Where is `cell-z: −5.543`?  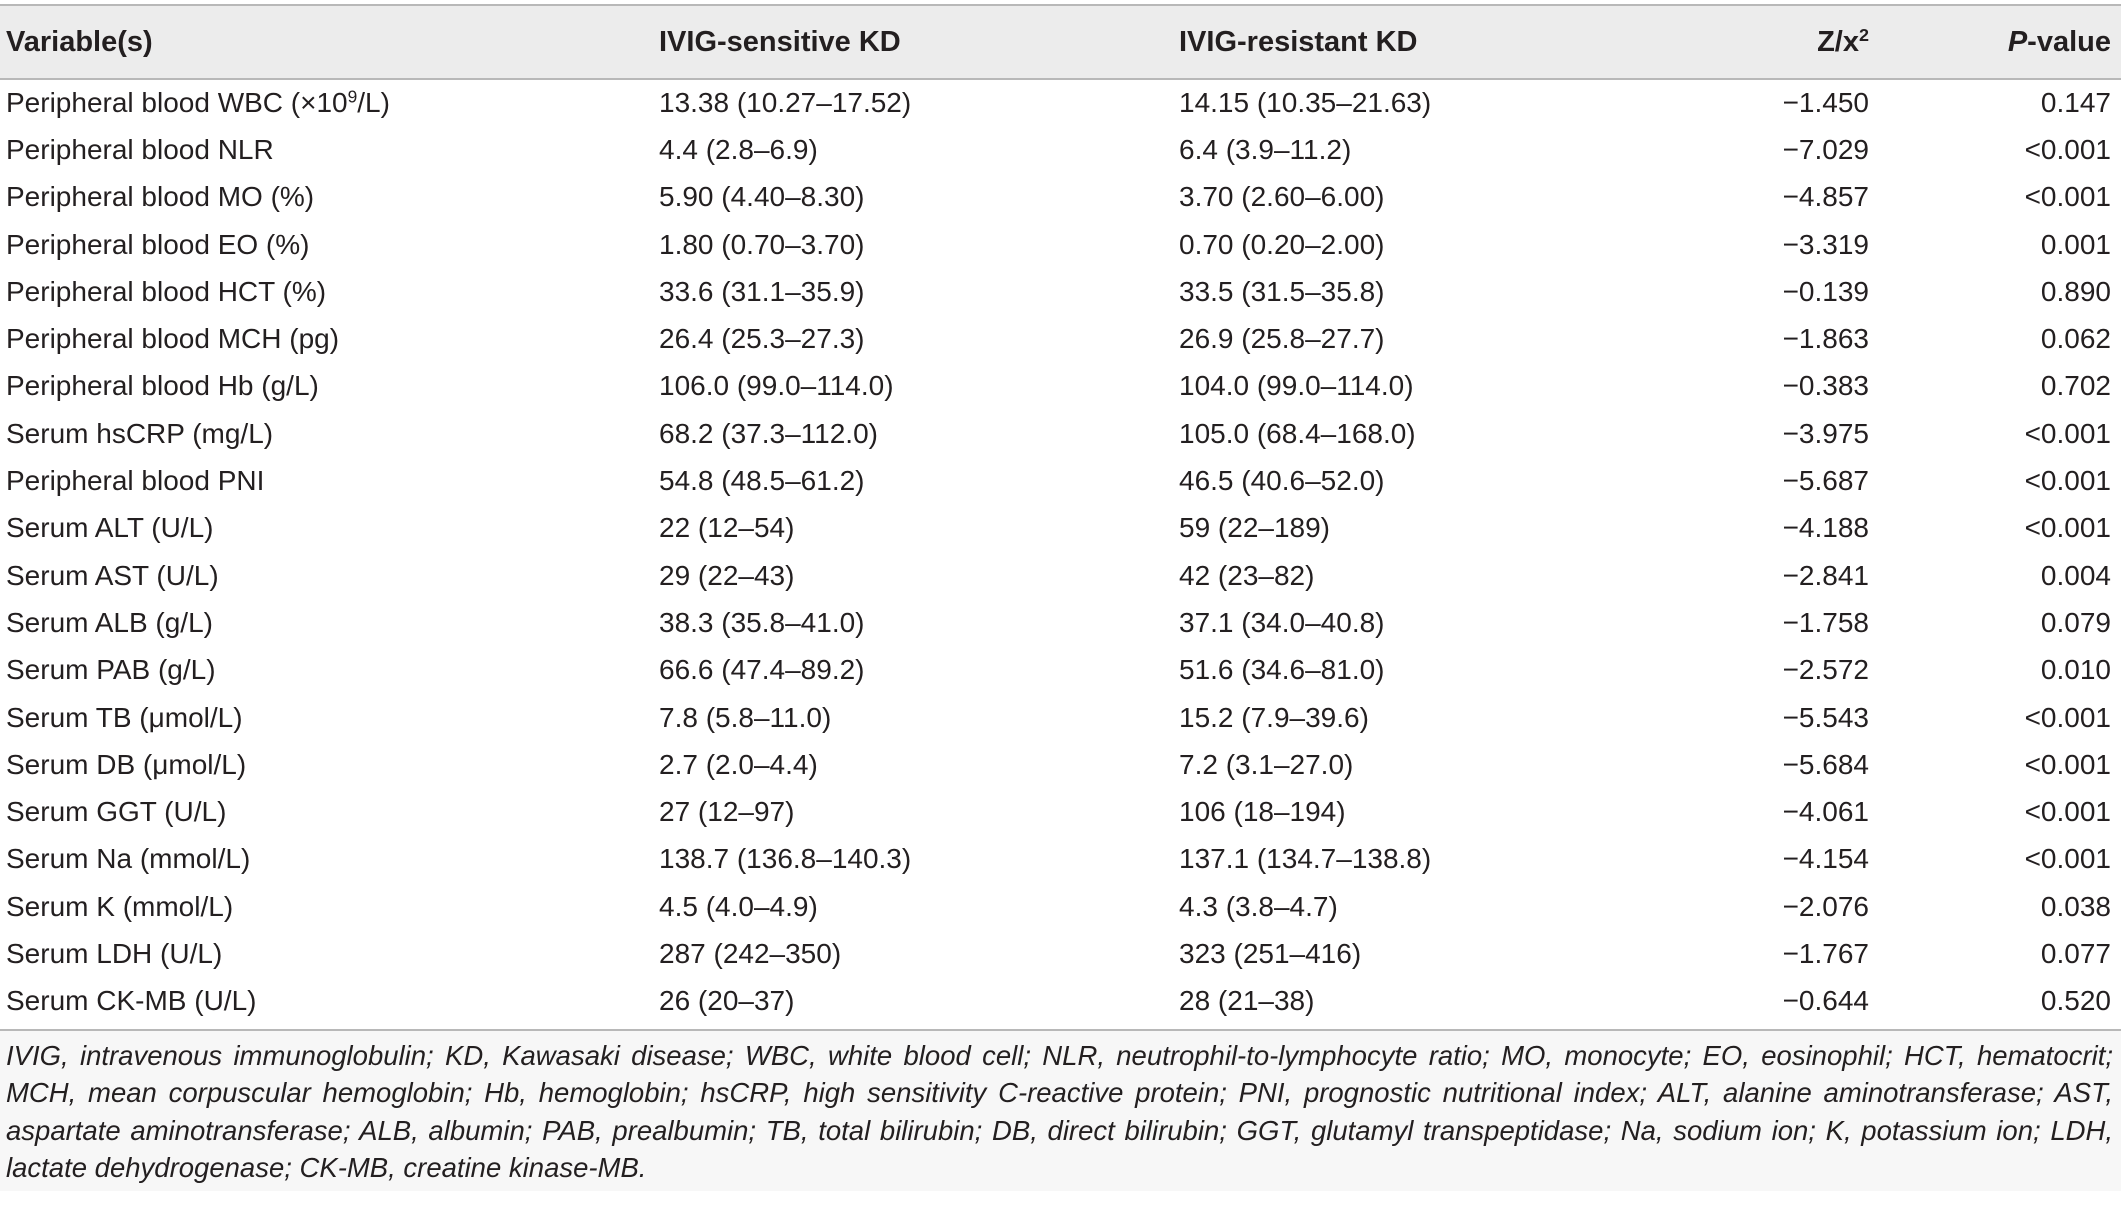 cell-z: −5.543 is located at coordinates (1825, 717).